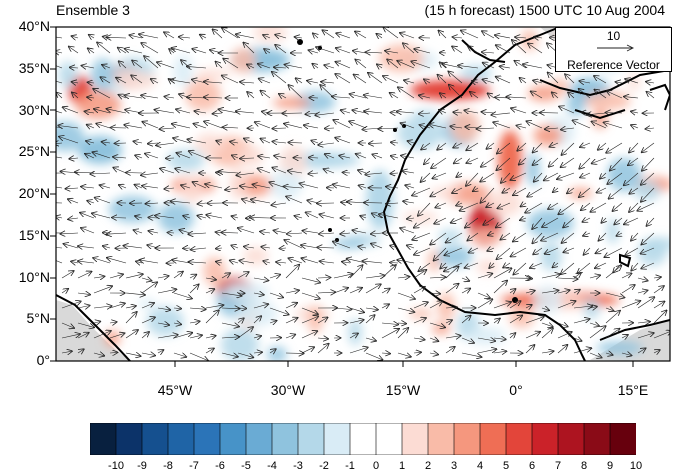 The height and width of the screenshot is (472, 673). What do you see at coordinates (350, 466) in the screenshot?
I see `colorbar-tick-label: -1` at bounding box center [350, 466].